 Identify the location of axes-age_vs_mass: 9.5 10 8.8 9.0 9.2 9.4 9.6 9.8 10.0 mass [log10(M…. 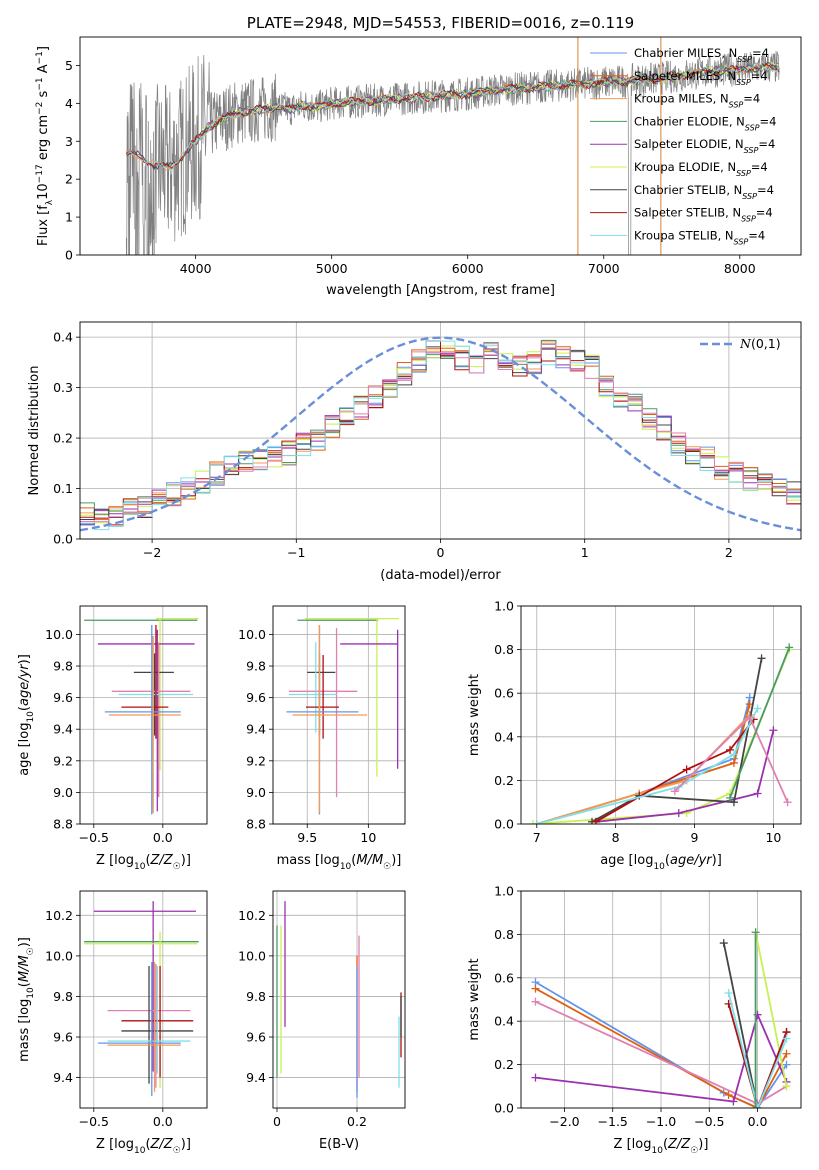
(322, 738).